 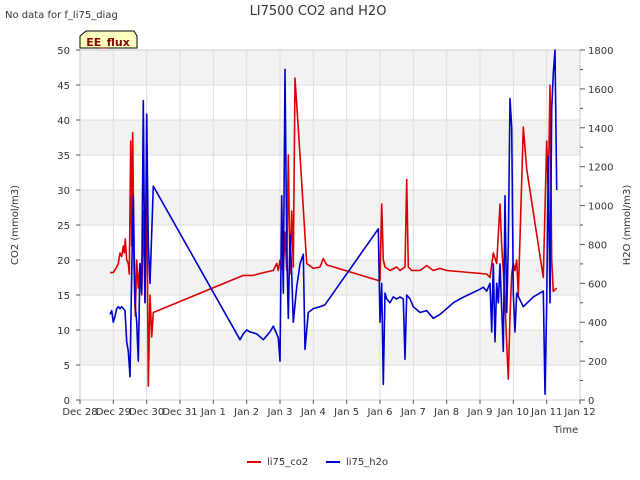 What do you see at coordinates (600, 51) in the screenshot?
I see `y-right-tick-label: 1800` at bounding box center [600, 51].